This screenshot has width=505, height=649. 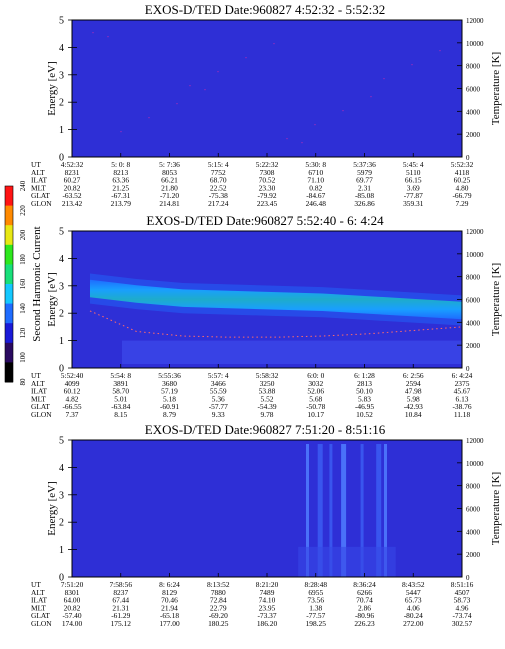 I want to click on table-cell: 70.46, so click(x=169, y=600).